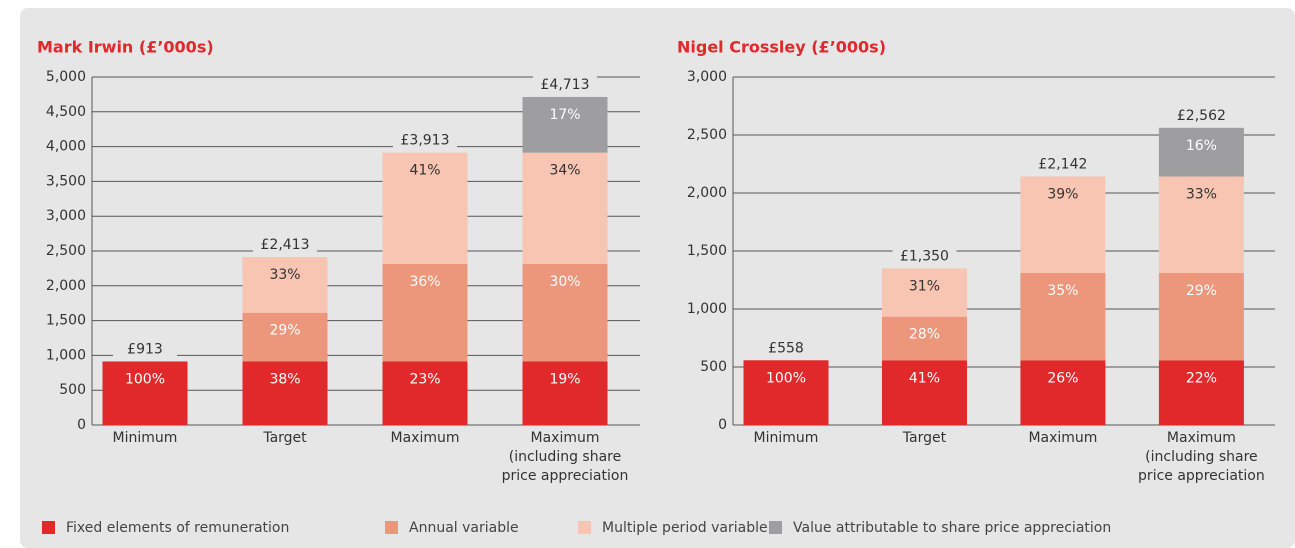  Describe the element at coordinates (564, 171) in the screenshot. I see `segment-label: 34%` at that location.